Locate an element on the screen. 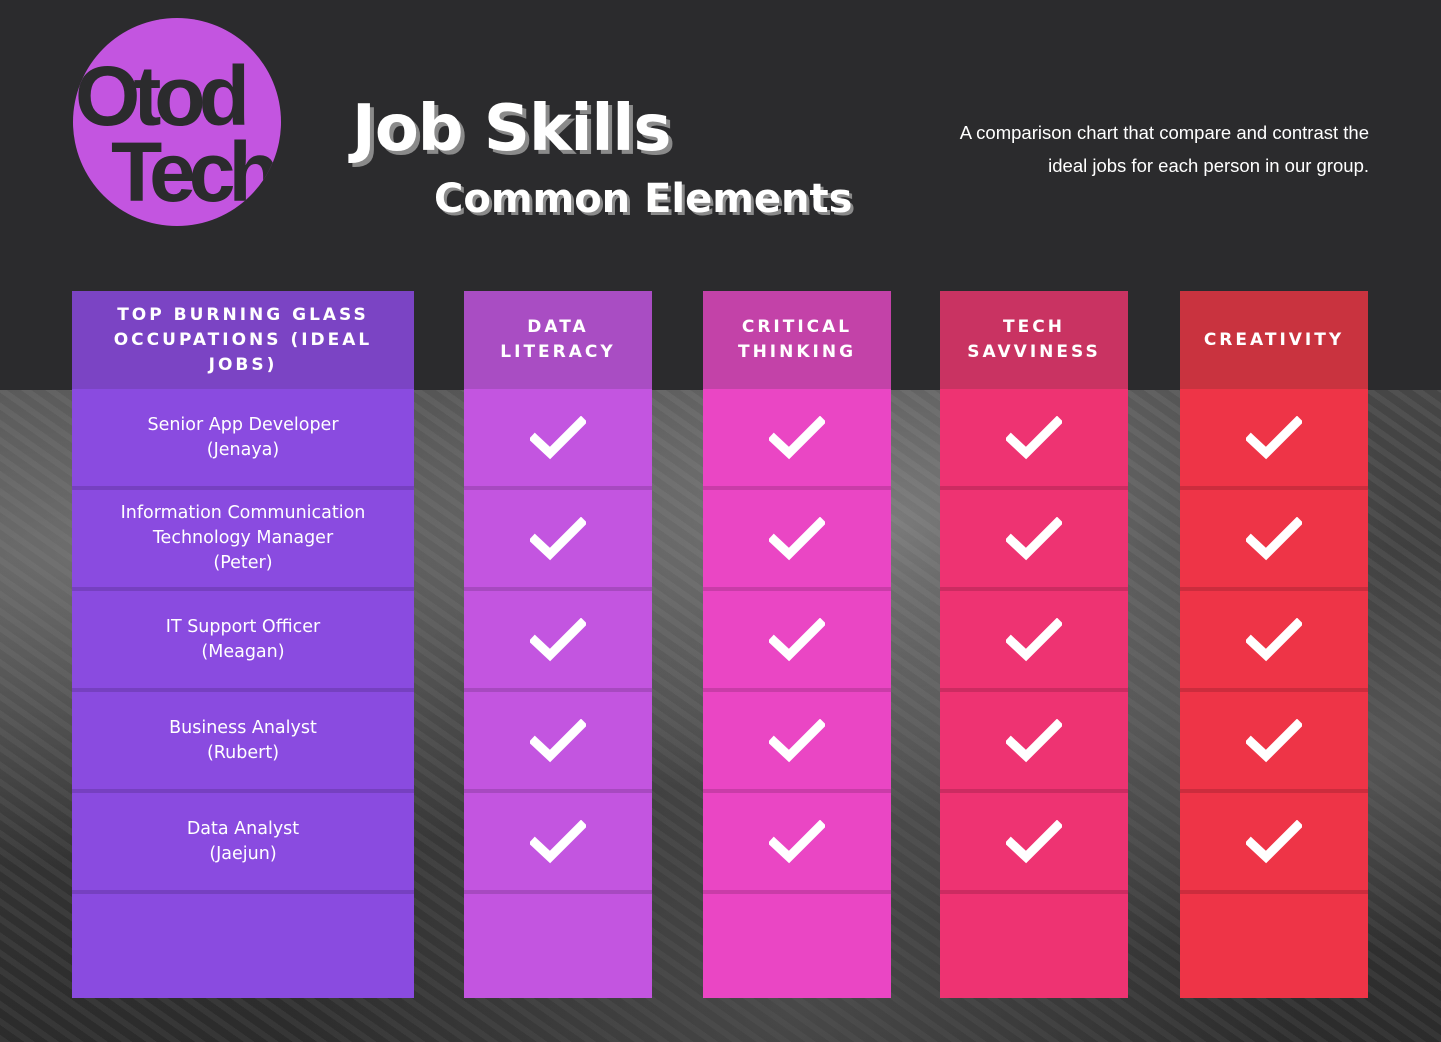 This screenshot has height=1042, width=1441. occupation-cell: Data Analyst (Jaejun) is located at coordinates (243, 843).